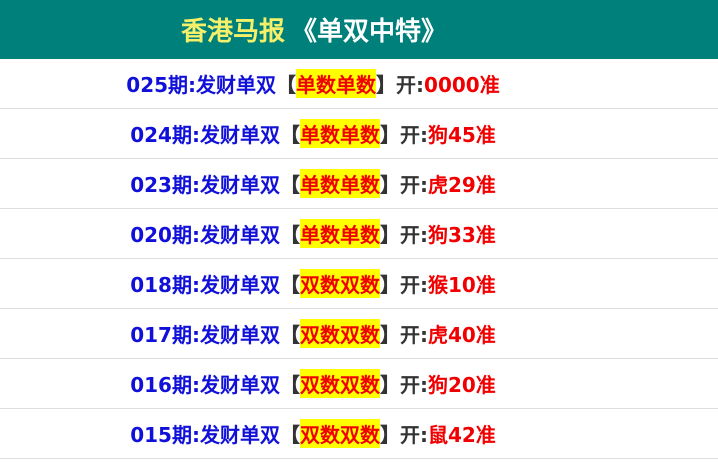 The image size is (718, 471). I want to click on list-item: 017期:发财单双【双数双数】开: 虎40准, so click(359, 334).